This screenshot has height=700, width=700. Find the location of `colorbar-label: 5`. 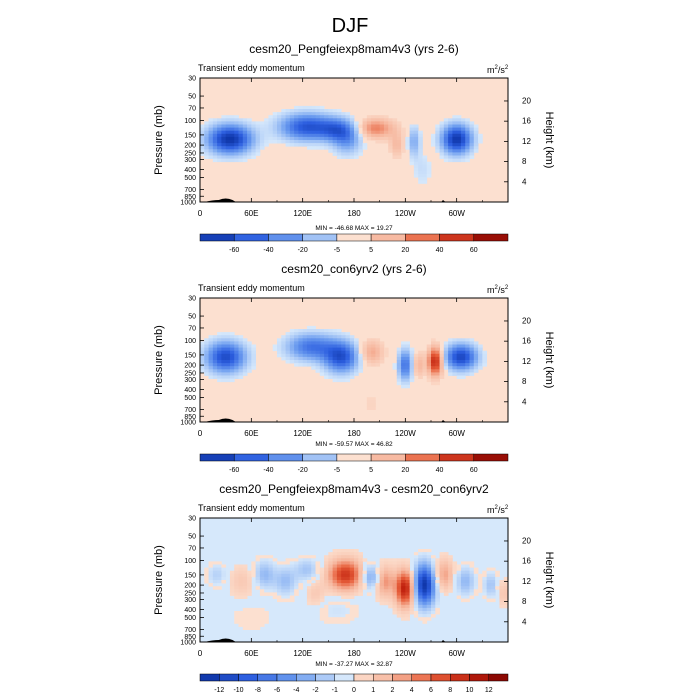

colorbar-label: 5 is located at coordinates (371, 250).